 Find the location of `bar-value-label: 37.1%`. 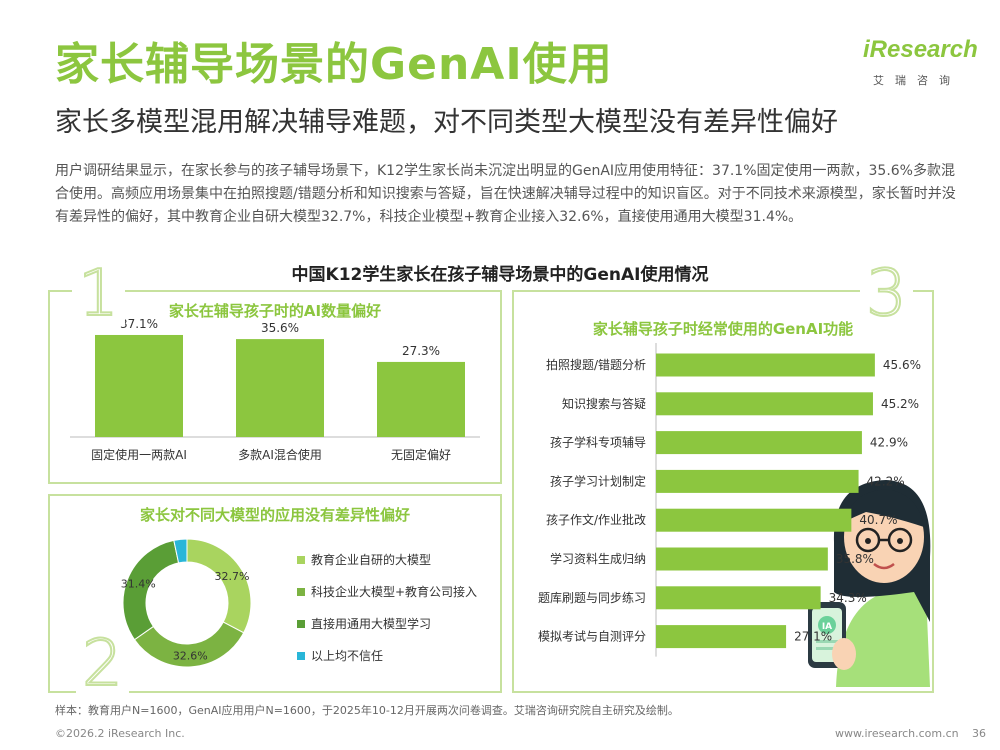

bar-value-label: 37.1% is located at coordinates (139, 324).